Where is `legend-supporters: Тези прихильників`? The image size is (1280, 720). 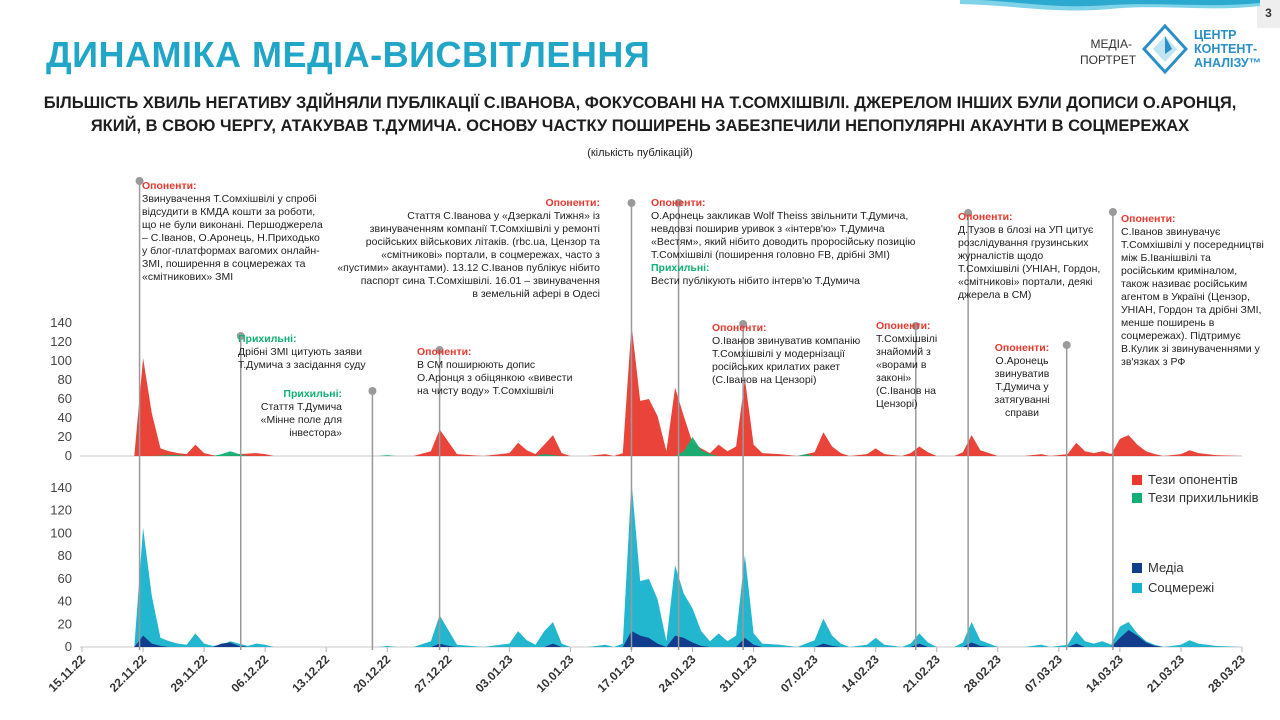
legend-supporters: Тези прихильників is located at coordinates (1195, 497).